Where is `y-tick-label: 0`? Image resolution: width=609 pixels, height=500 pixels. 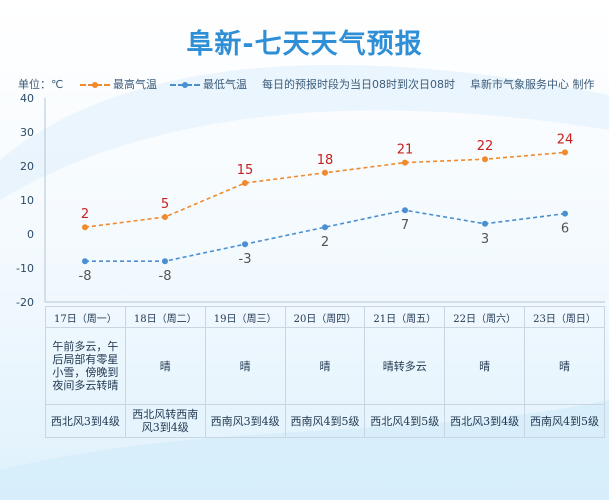
y-tick-label: 0 is located at coordinates (30, 234).